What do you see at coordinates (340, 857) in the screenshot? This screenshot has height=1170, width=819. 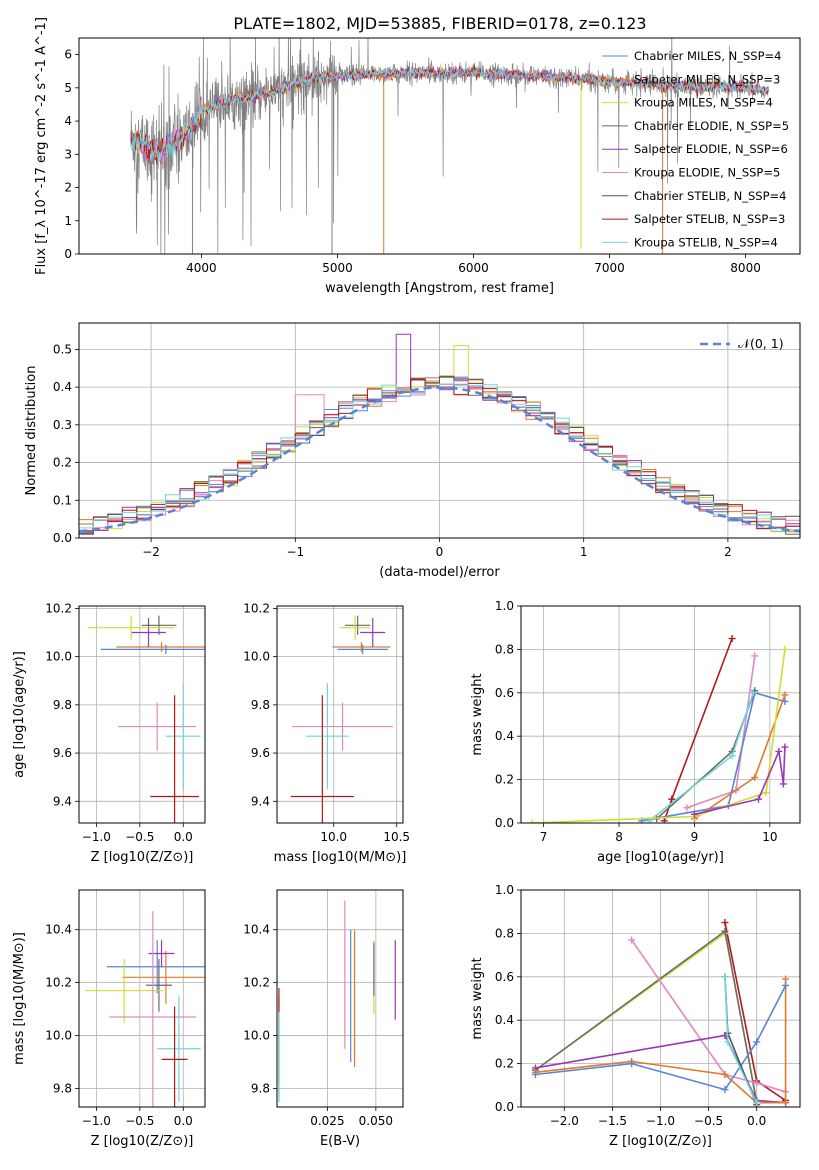 I see `x-axis-label: mass [log10(M/M⊙)]` at bounding box center [340, 857].